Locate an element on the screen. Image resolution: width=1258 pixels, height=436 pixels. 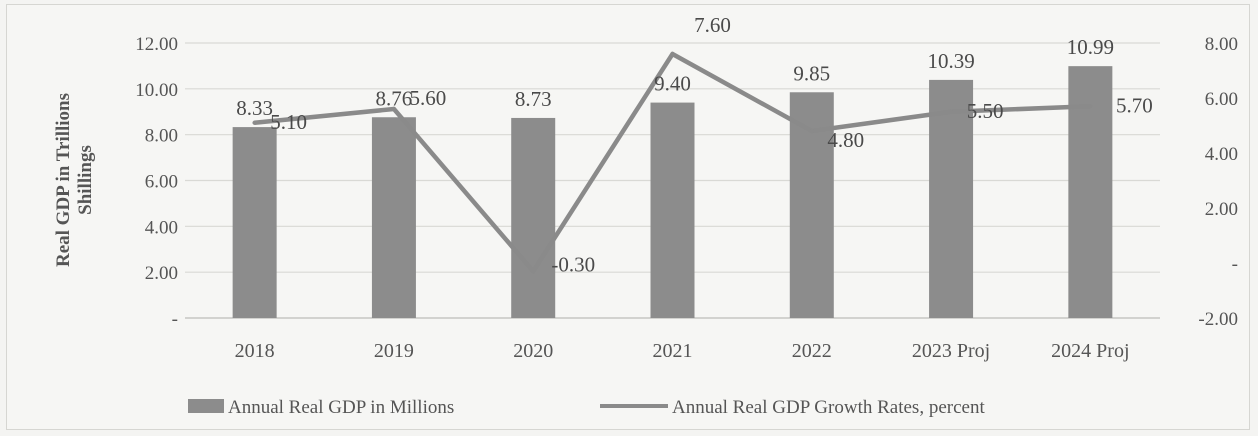
x-axis: 2018 2019 2020 2021 2022 2023 Proj 2024 Proj is located at coordinates (682, 351).